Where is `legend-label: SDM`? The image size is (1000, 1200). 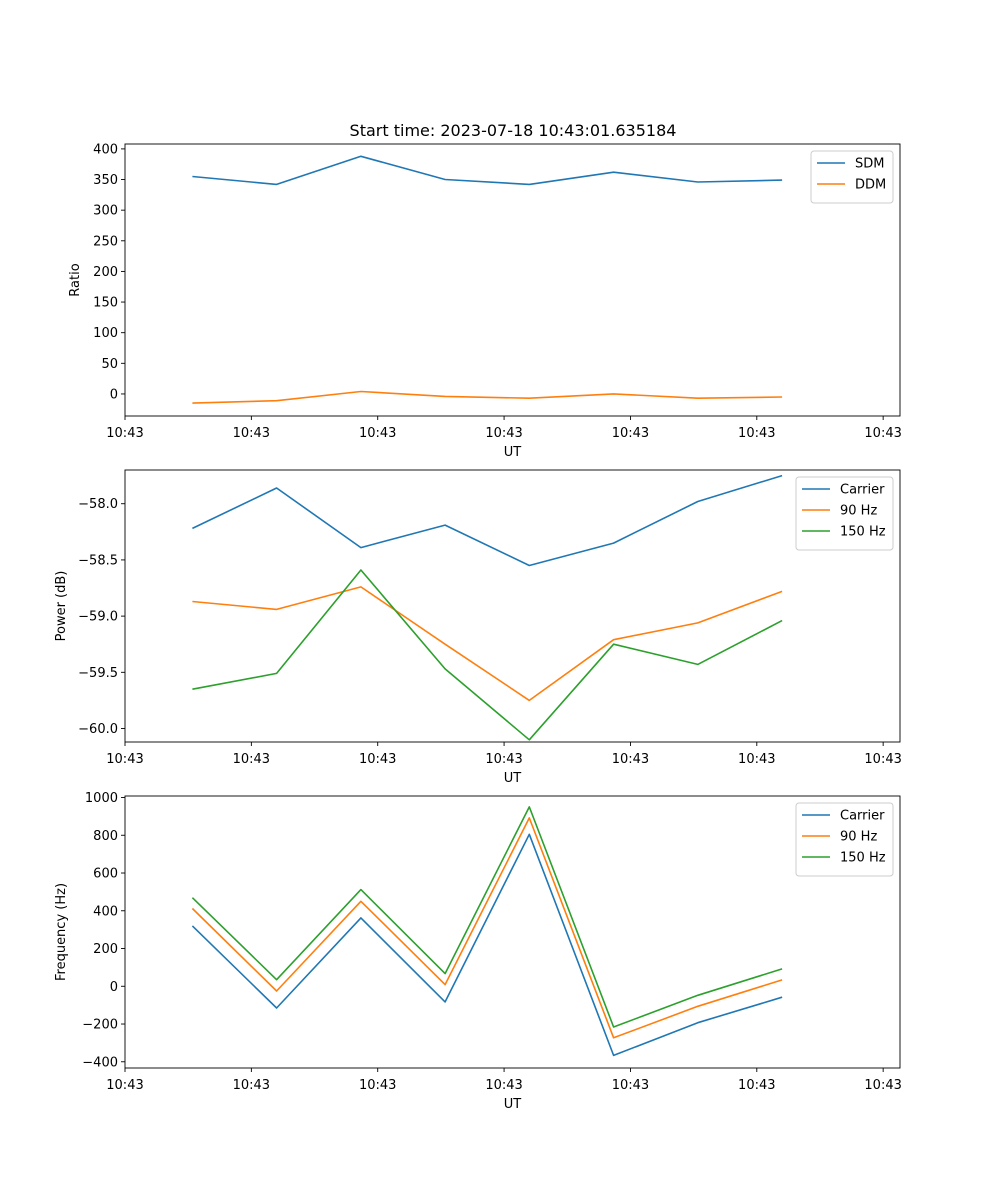
legend-label: SDM is located at coordinates (869, 164).